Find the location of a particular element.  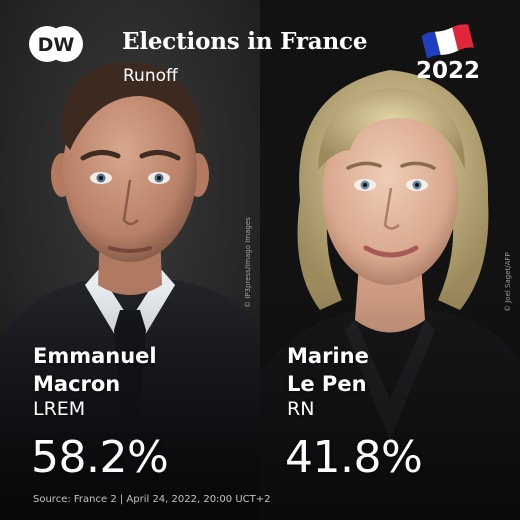

page-subtitle: Runoff is located at coordinates (150, 76).